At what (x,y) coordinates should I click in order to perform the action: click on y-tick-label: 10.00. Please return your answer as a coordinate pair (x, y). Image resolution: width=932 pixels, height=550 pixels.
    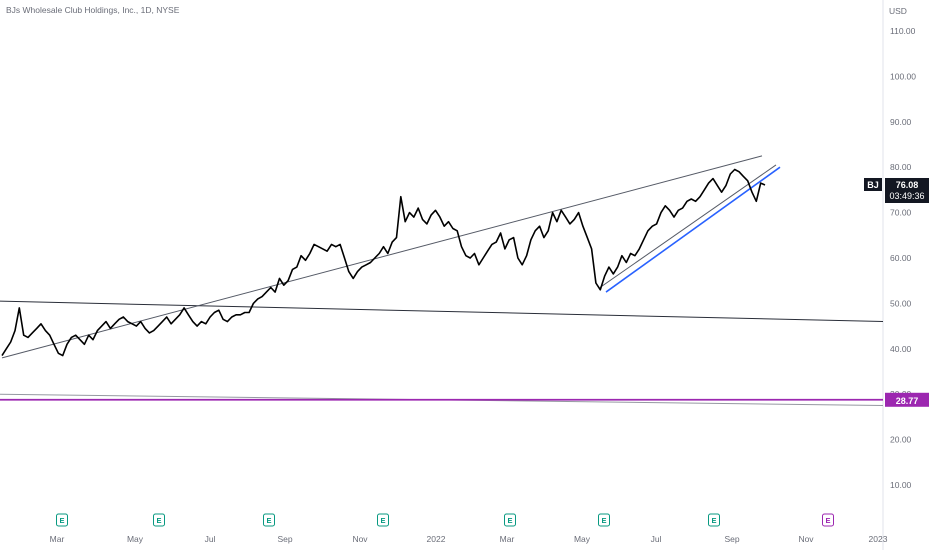
    Looking at the image, I should click on (901, 485).